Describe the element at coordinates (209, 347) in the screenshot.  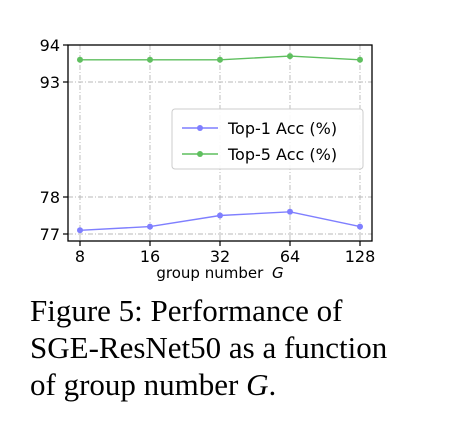
I see `caption-line-2: SGE-ResNet50 as a function` at that location.